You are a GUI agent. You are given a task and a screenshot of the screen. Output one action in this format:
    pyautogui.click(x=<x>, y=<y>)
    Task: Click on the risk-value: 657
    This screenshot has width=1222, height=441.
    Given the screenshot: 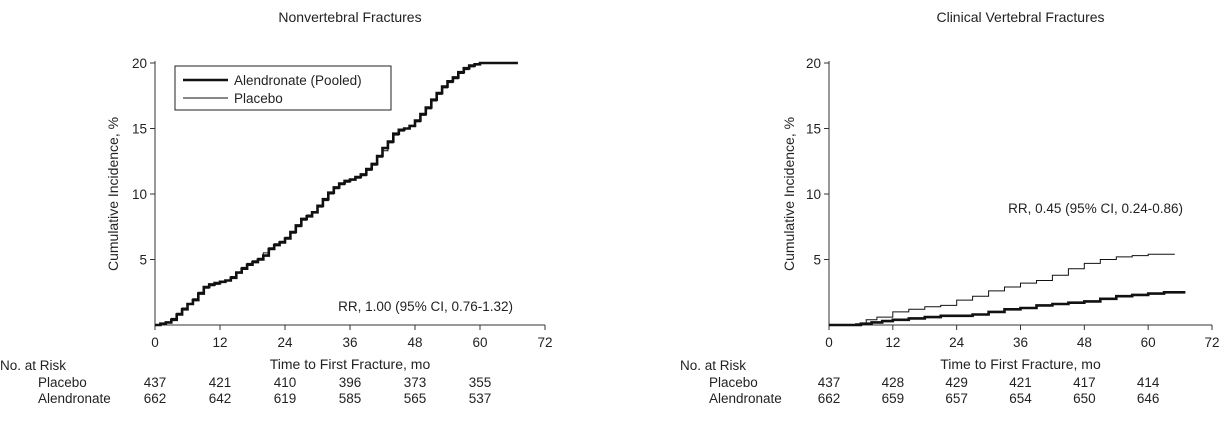 What is the action you would take?
    pyautogui.click(x=956, y=398)
    